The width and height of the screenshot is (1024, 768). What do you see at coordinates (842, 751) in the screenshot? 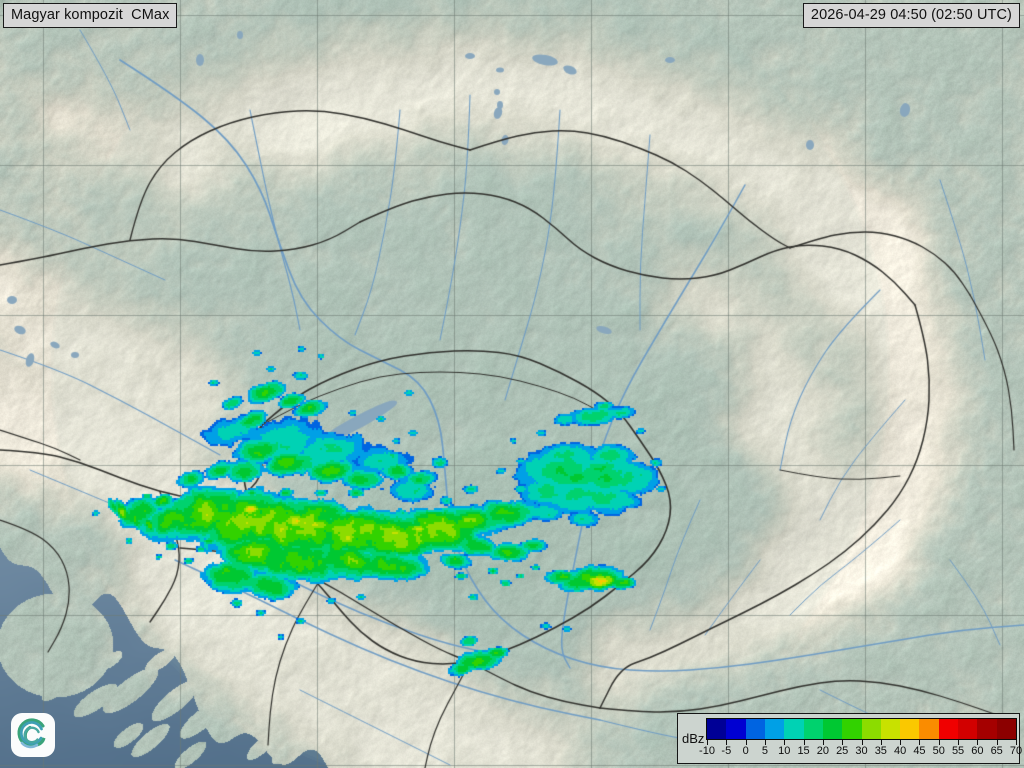
I see `legend-tick-label: 25` at bounding box center [842, 751].